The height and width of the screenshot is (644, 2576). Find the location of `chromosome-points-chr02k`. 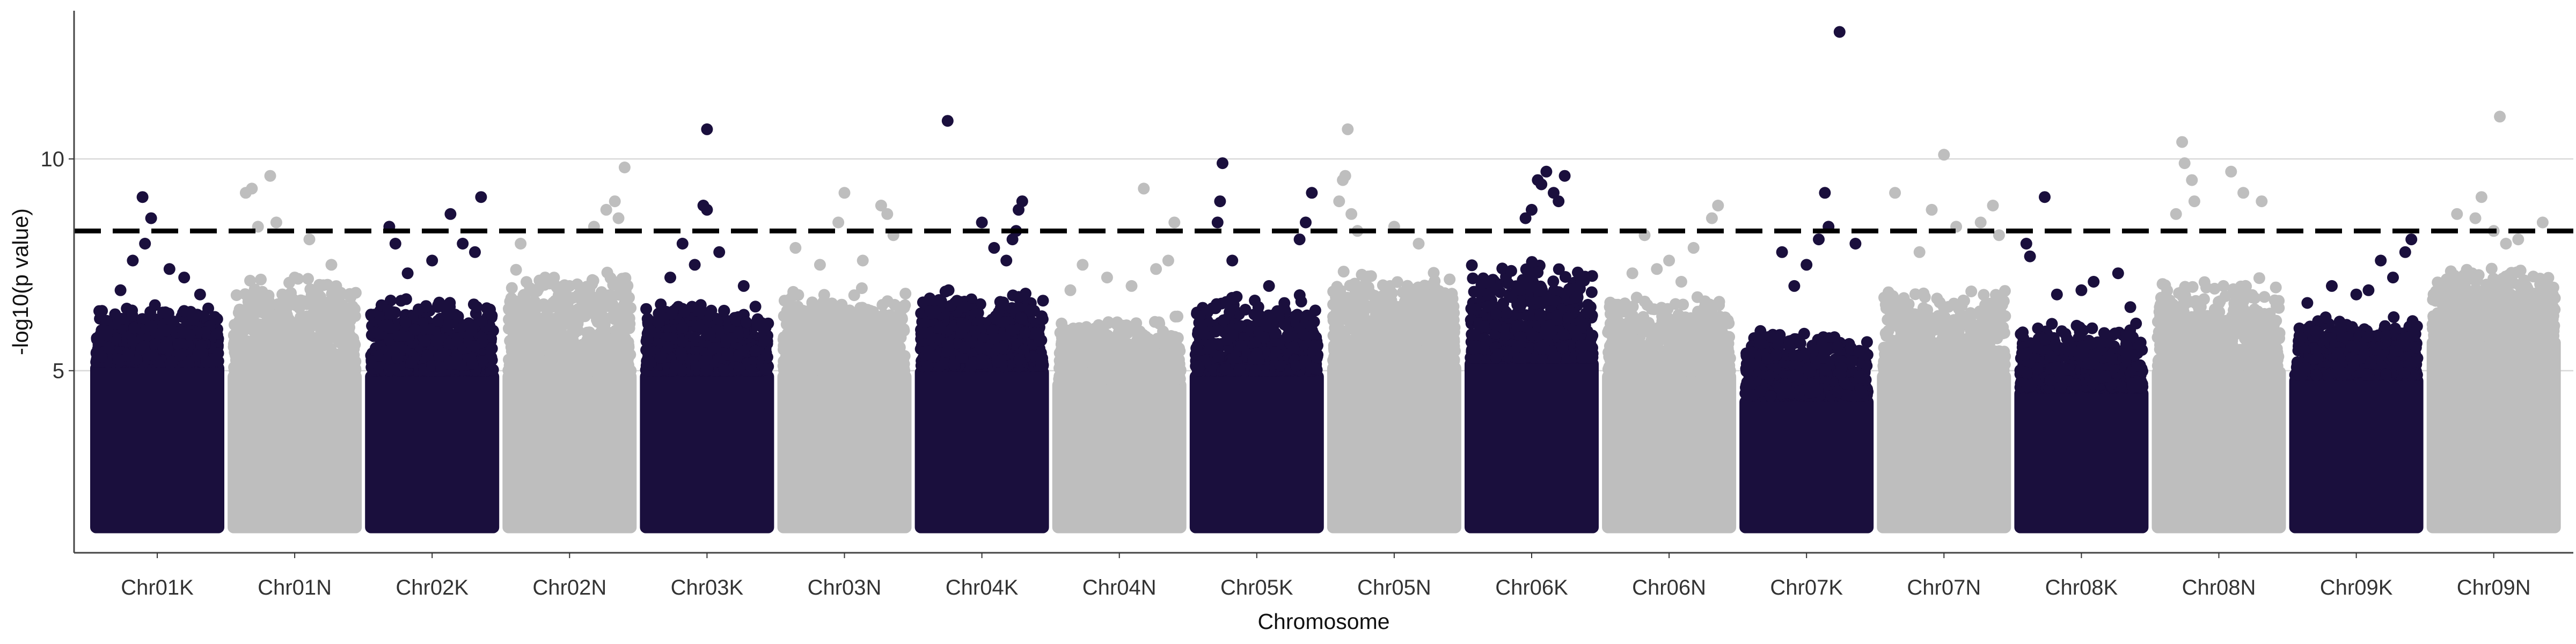

chromosome-points-chr02k is located at coordinates (432, 362).